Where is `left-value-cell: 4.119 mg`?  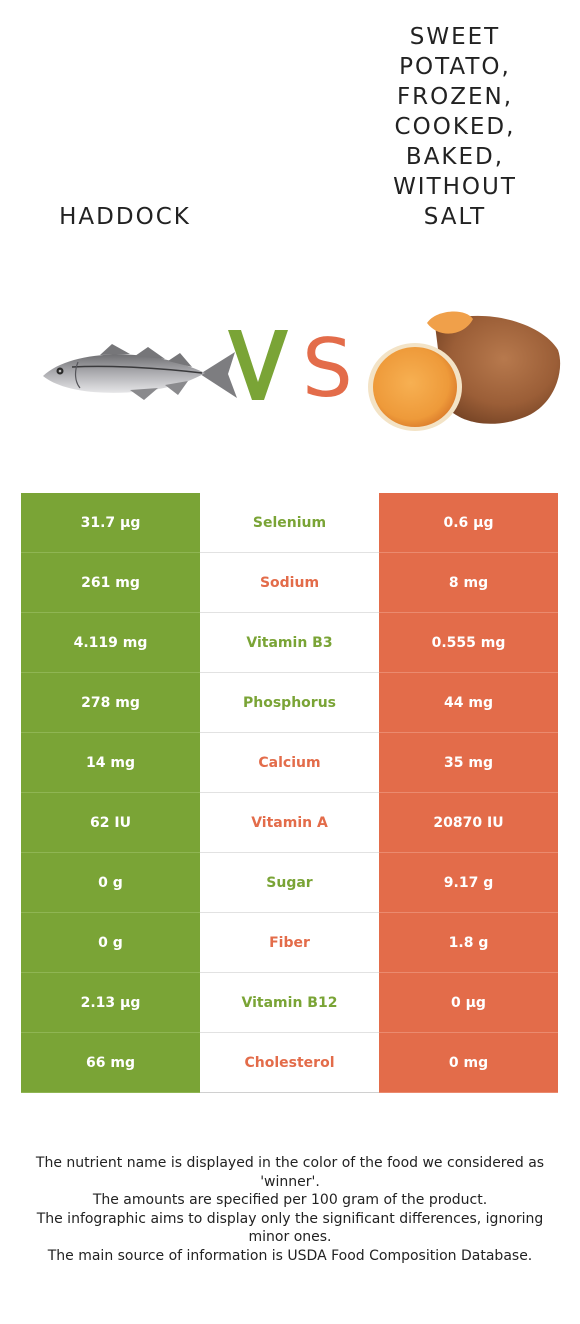 left-value-cell: 4.119 mg is located at coordinates (110, 643).